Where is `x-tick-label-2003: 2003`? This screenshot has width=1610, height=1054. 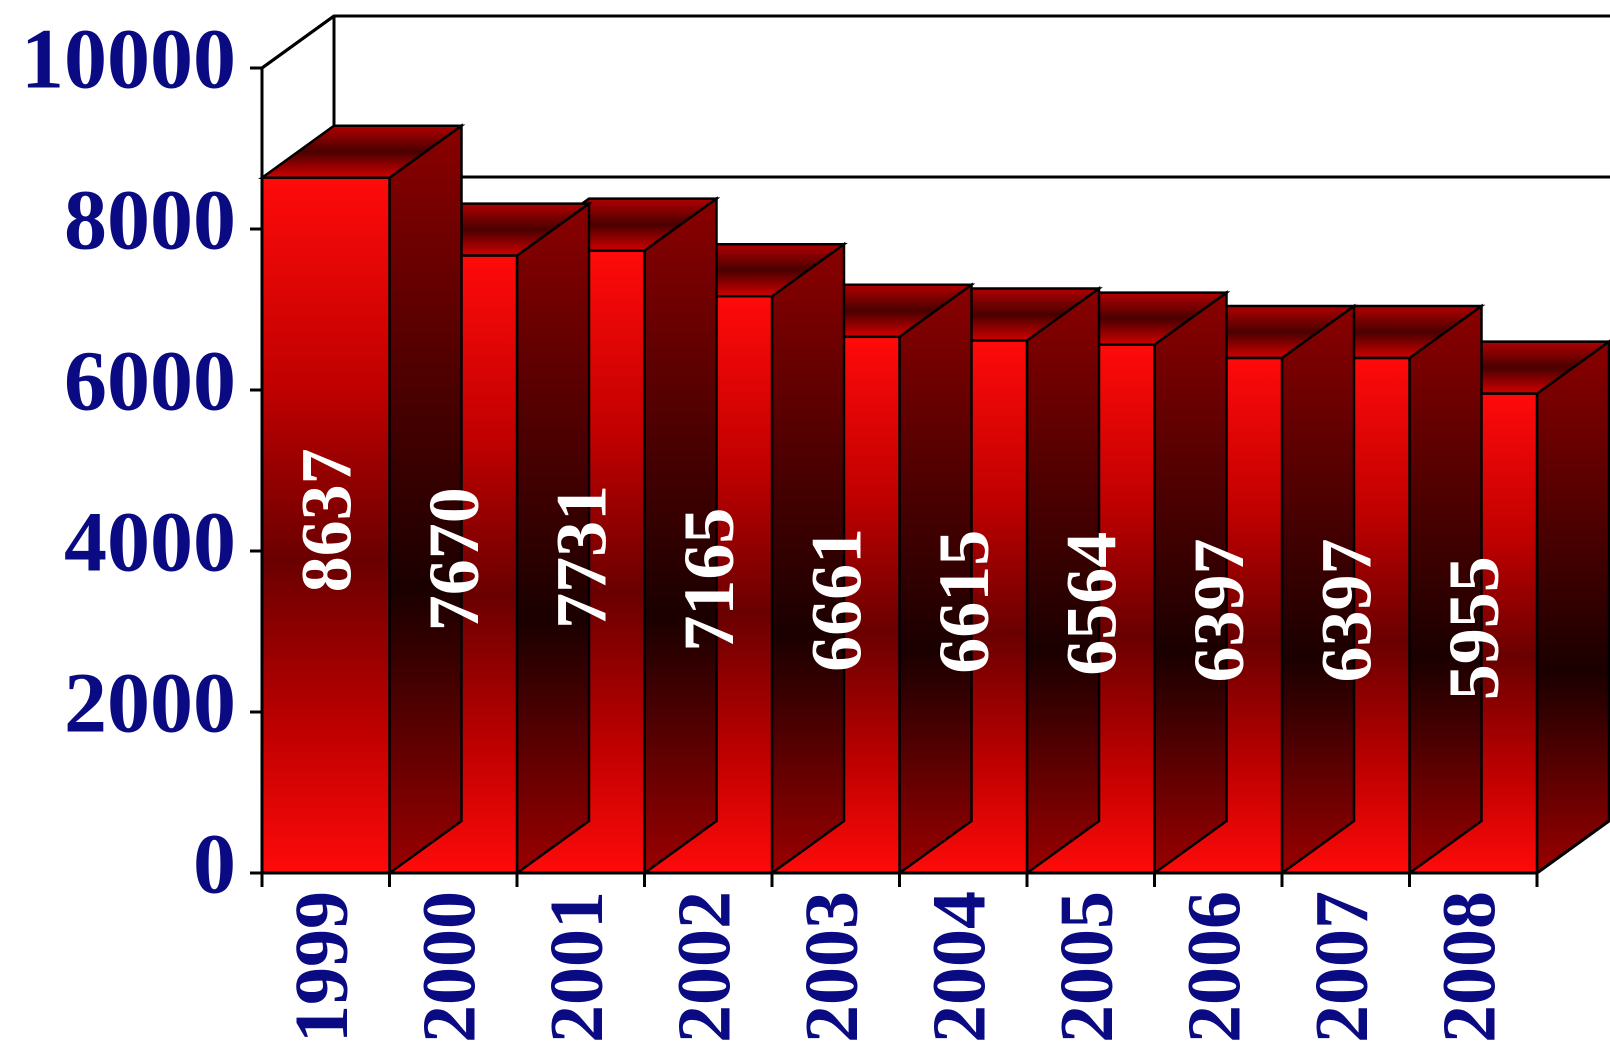
x-tick-label-2003: 2003 is located at coordinates (832, 967).